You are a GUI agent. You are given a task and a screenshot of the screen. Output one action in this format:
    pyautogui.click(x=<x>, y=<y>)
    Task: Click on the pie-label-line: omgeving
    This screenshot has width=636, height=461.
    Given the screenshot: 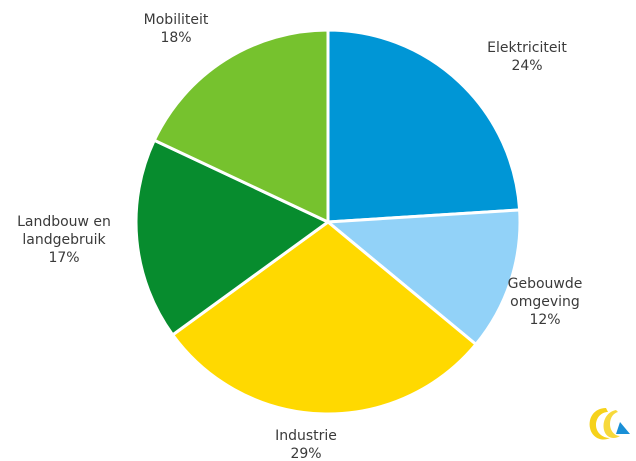 What is the action you would take?
    pyautogui.click(x=545, y=302)
    